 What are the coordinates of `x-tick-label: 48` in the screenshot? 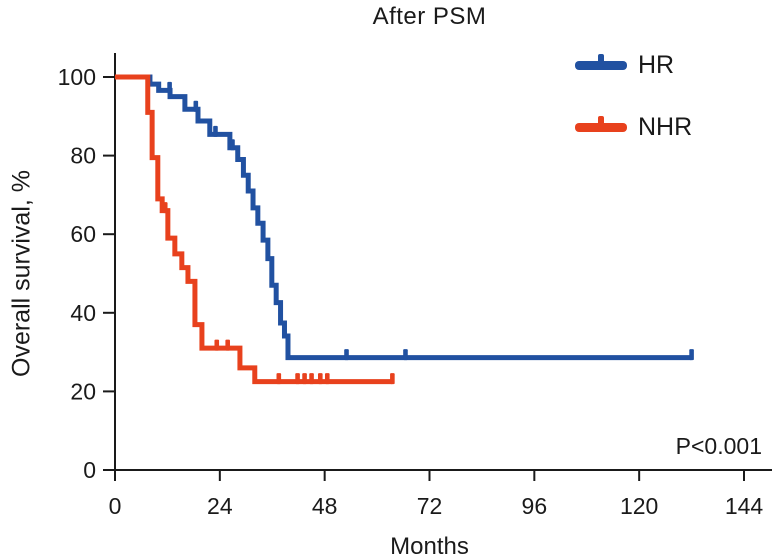 It's located at (325, 506).